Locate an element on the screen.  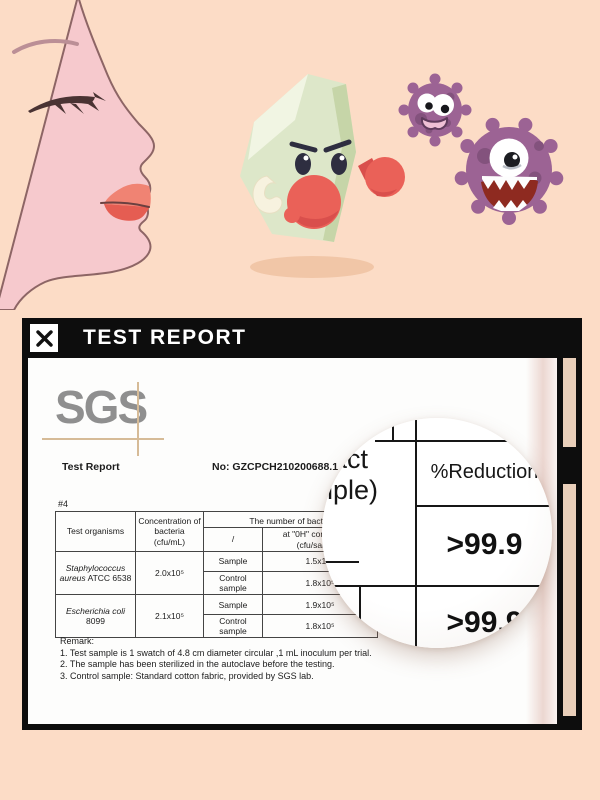
soap-character-illustration is located at coordinates (322, 176).